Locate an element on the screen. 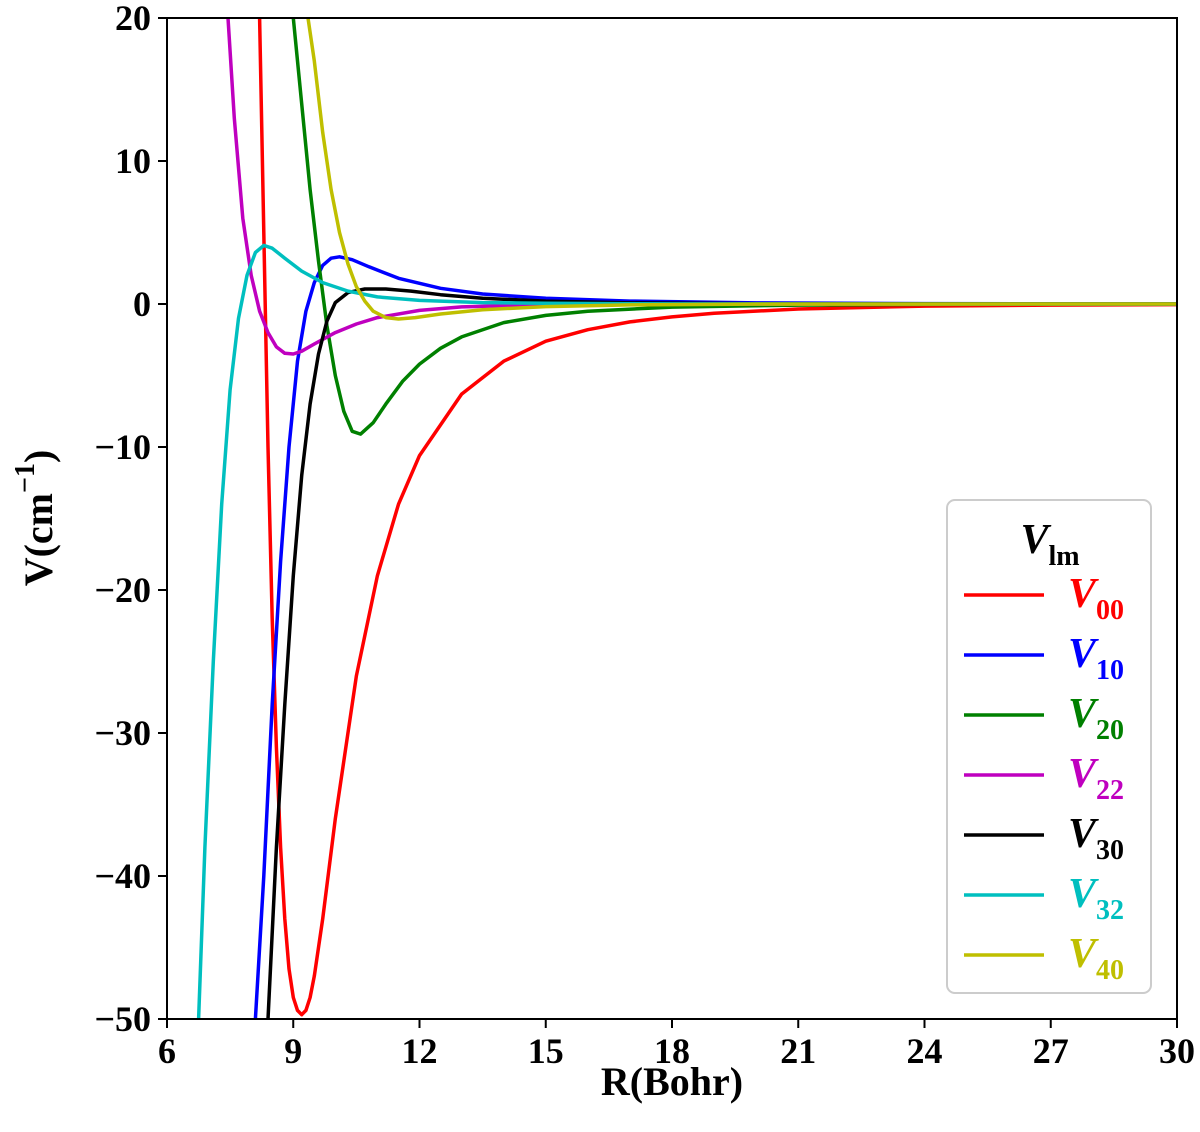 The image size is (1200, 1132). x-axis: 6 9 12 15 18 21 24 27 30 is located at coordinates (676, 1045).